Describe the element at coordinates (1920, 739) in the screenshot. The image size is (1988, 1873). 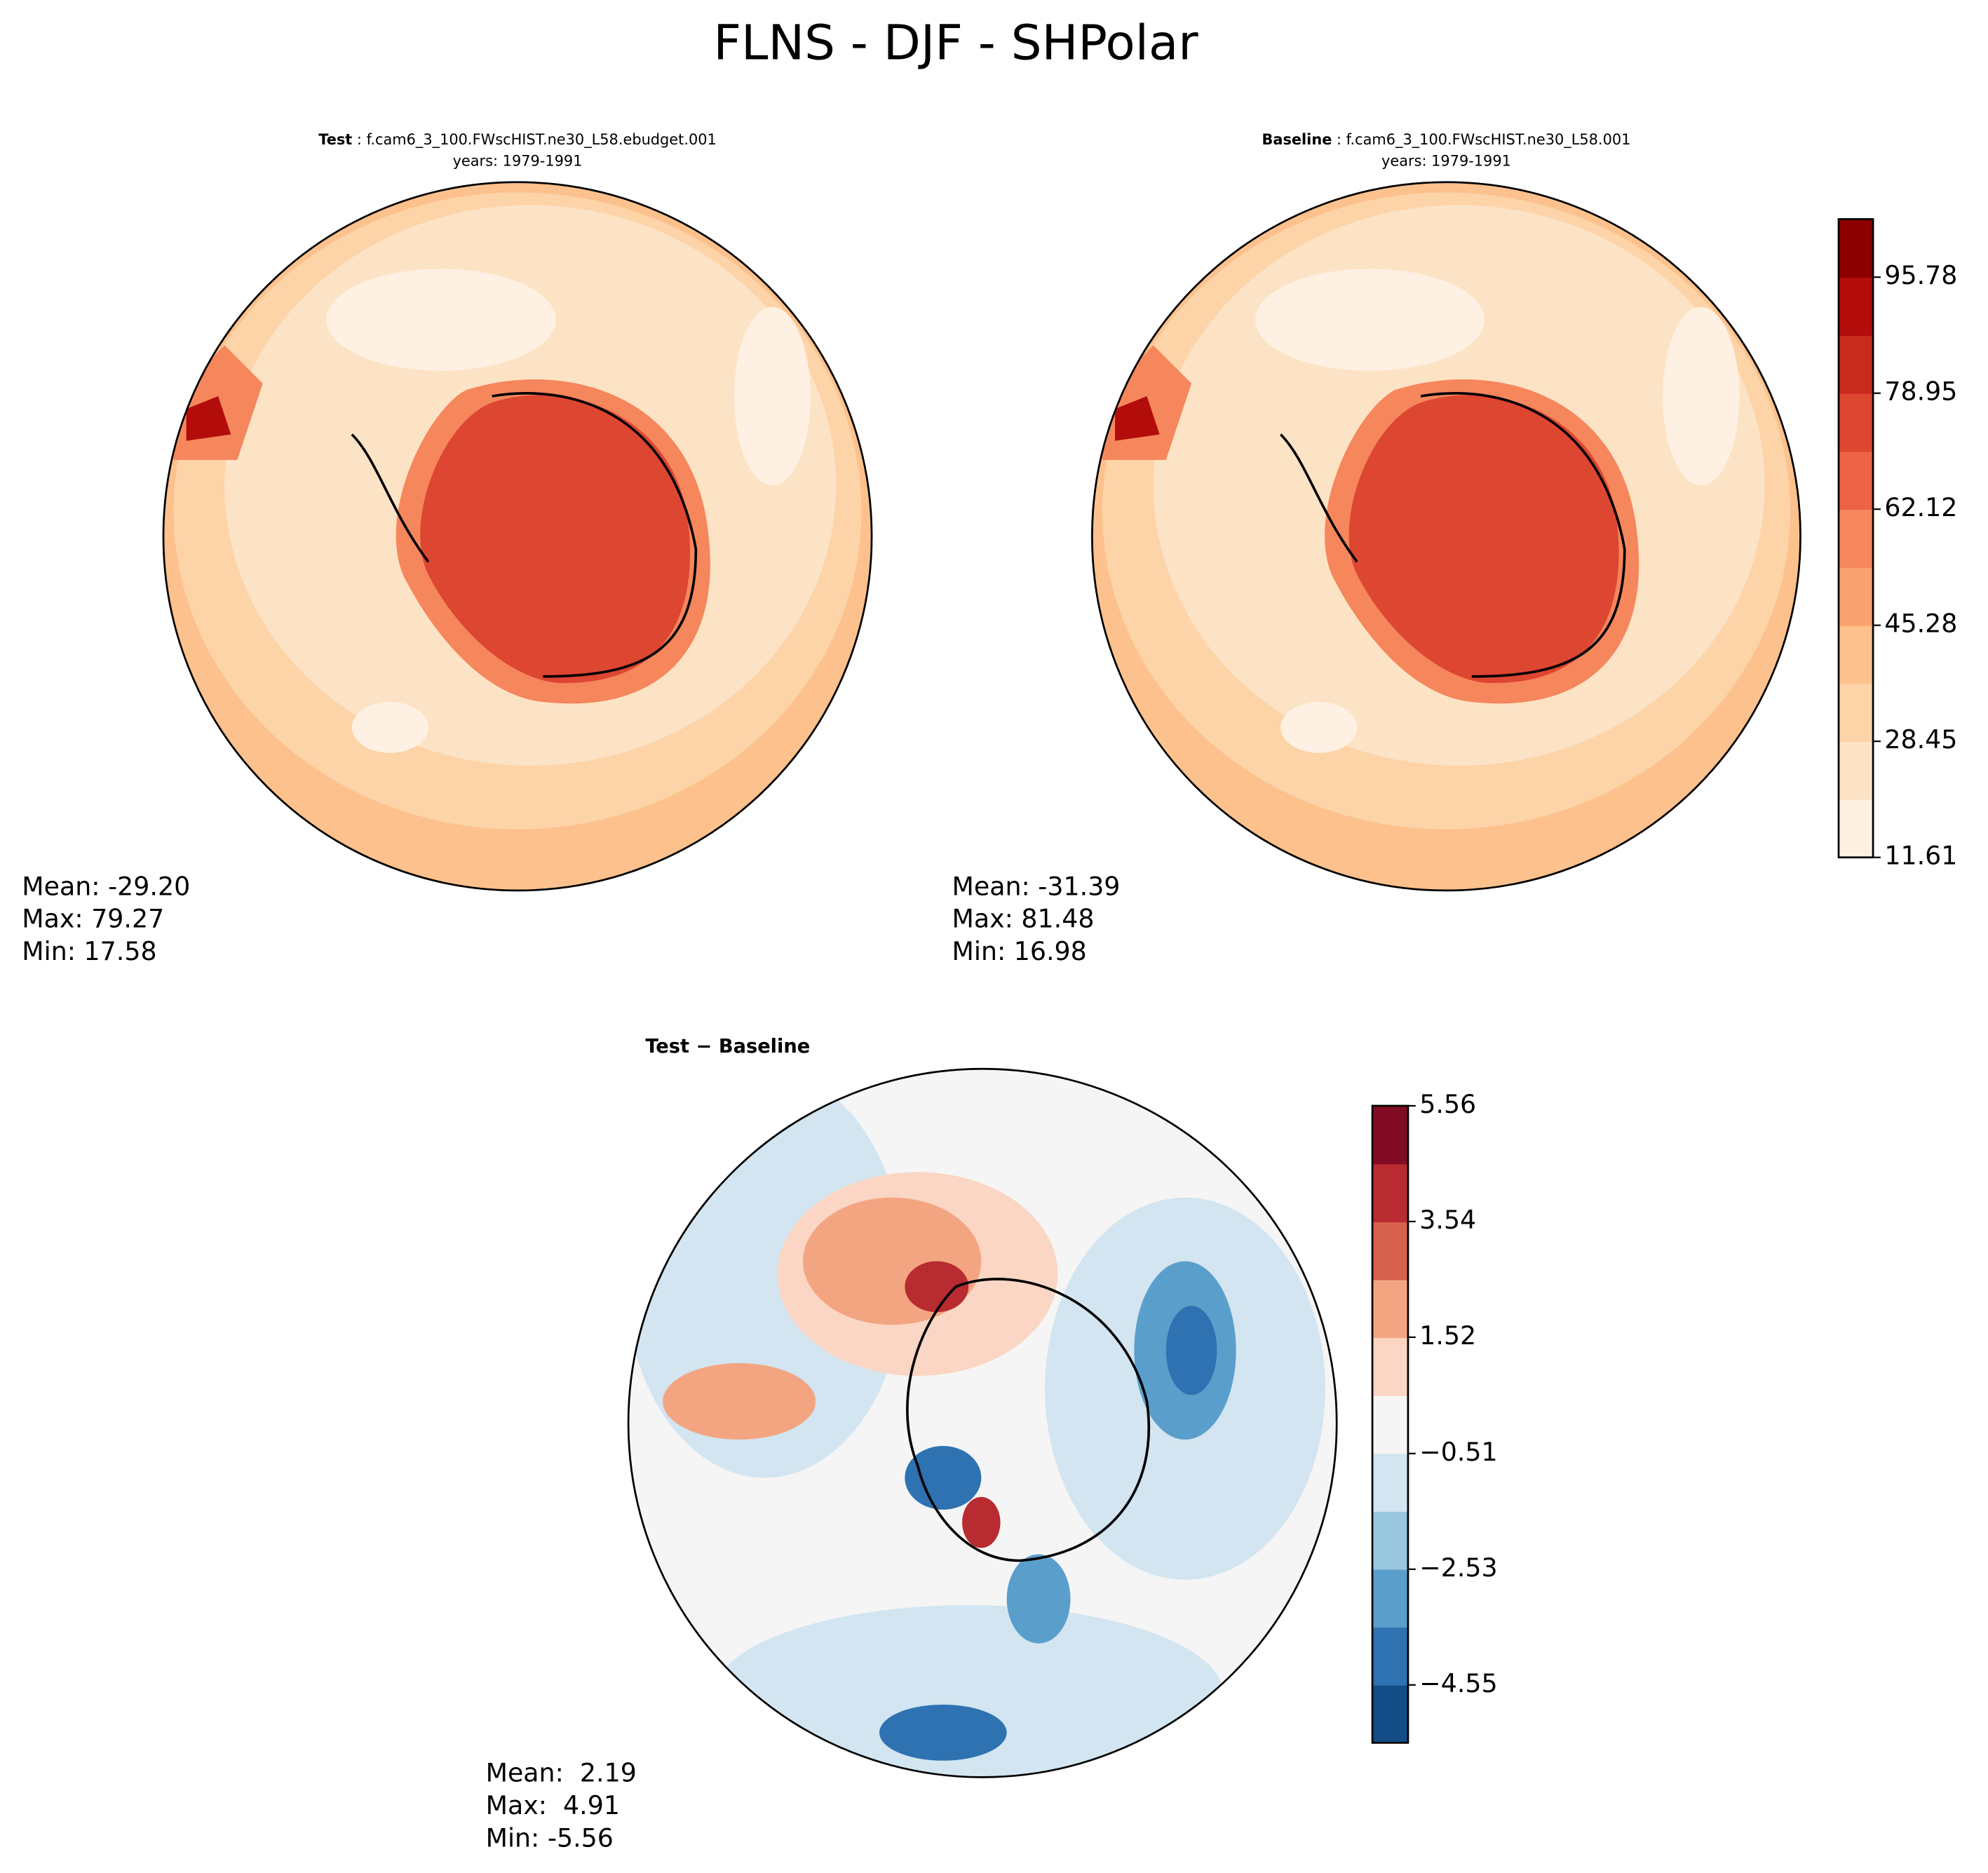
I see `colorbar-tick-label: 28.45` at that location.